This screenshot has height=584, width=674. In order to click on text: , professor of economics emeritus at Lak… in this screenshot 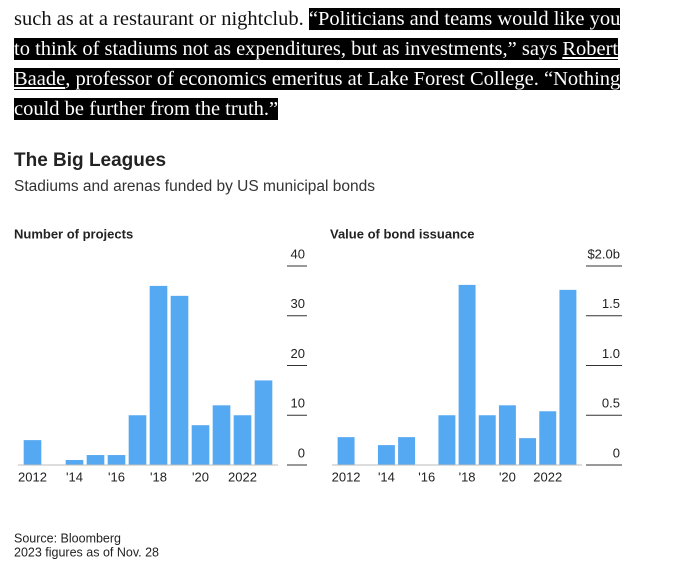, I will do `click(317, 94)`.